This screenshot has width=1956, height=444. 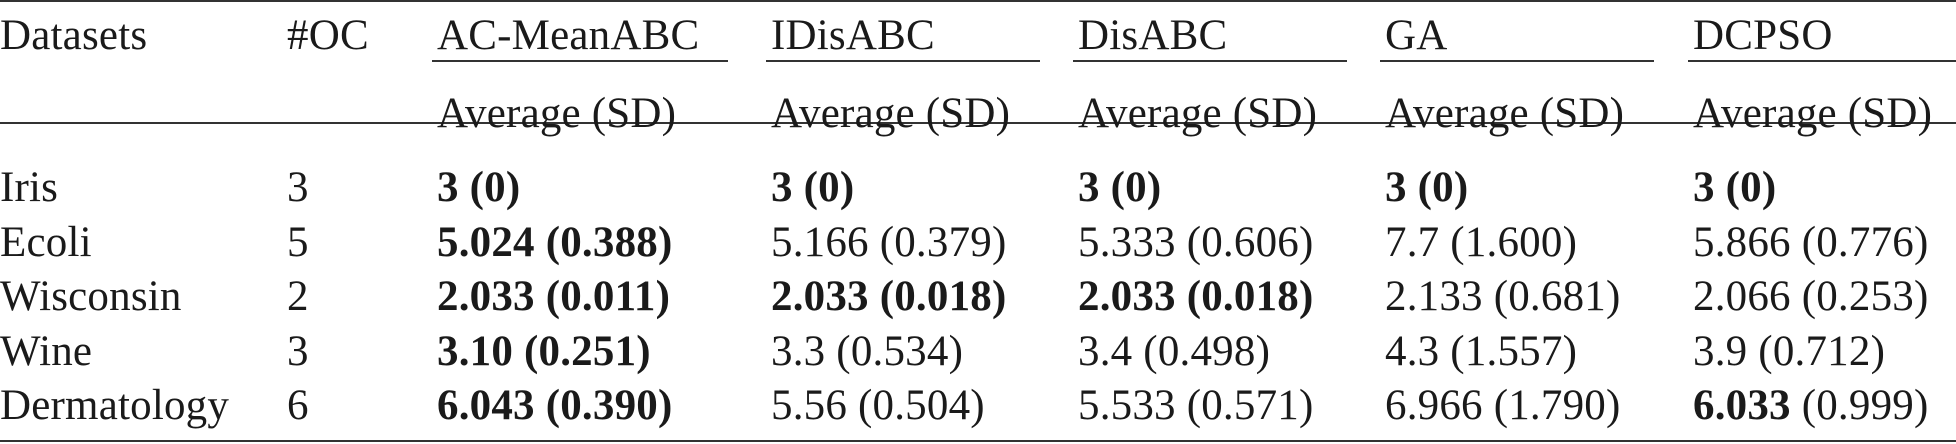 I want to click on header-method-dcpso: DCPSO, so click(x=1763, y=35).